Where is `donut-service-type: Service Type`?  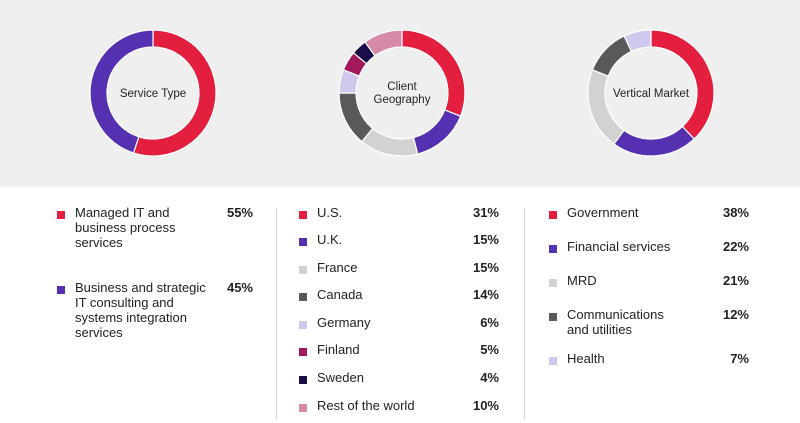 donut-service-type: Service Type is located at coordinates (153, 93).